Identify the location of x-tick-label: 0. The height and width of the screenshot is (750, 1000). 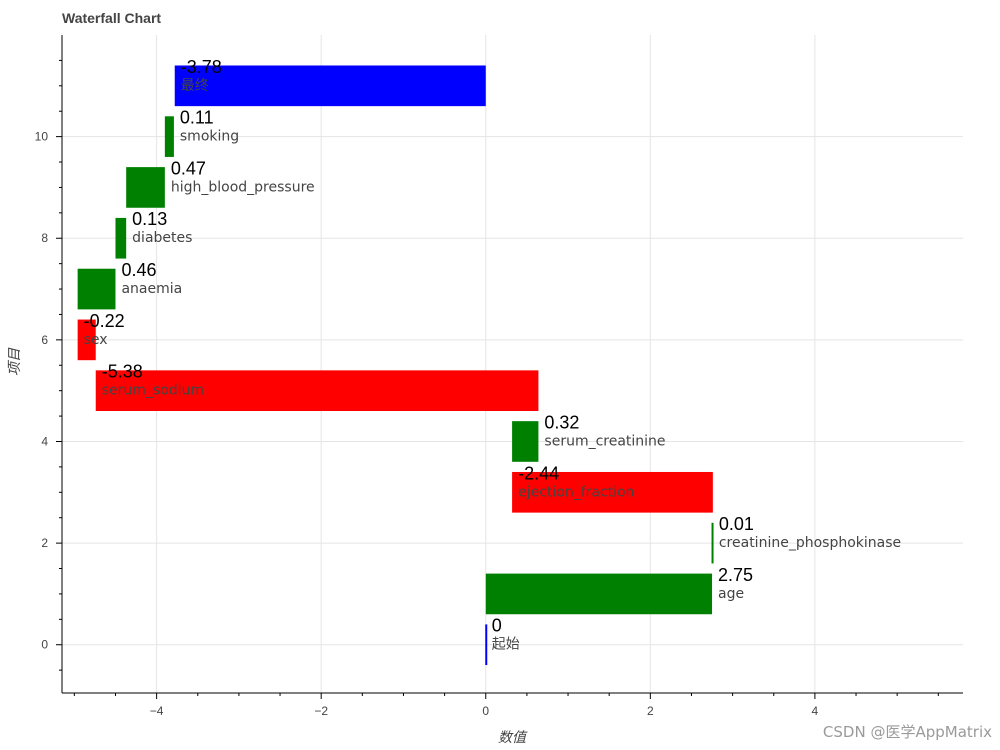
(485, 711).